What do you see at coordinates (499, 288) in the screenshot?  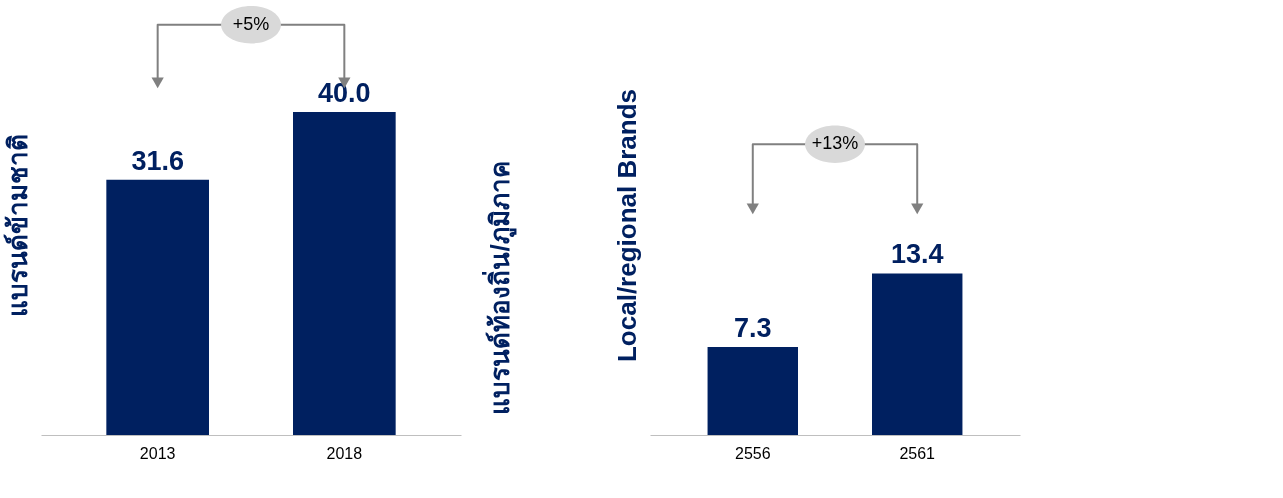 I see `y2-axis-title: แบรนด์ท้องถิ่น/ภูมิภาค` at bounding box center [499, 288].